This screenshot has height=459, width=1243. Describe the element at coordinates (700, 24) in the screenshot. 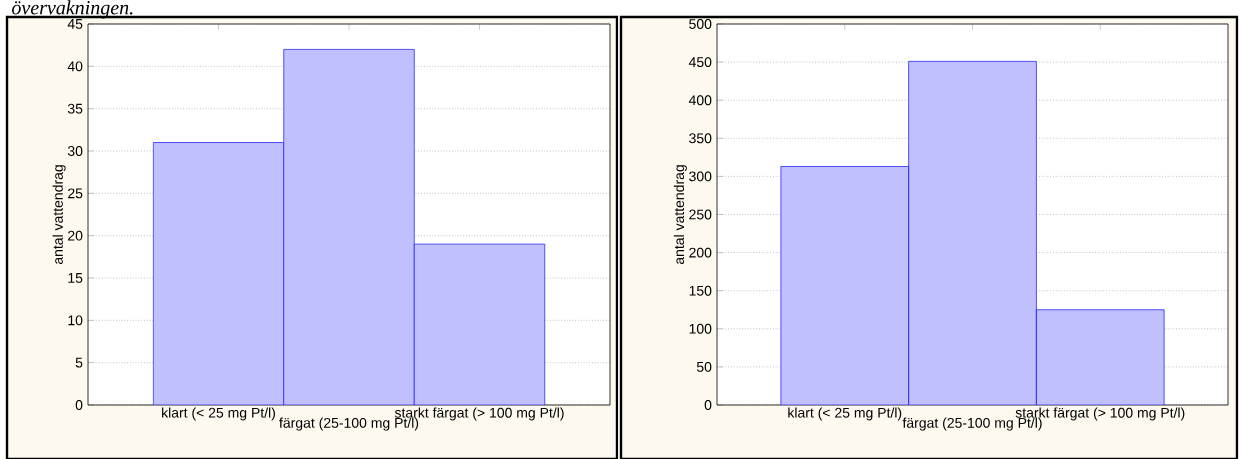

I see `y-tick-label: 500` at that location.